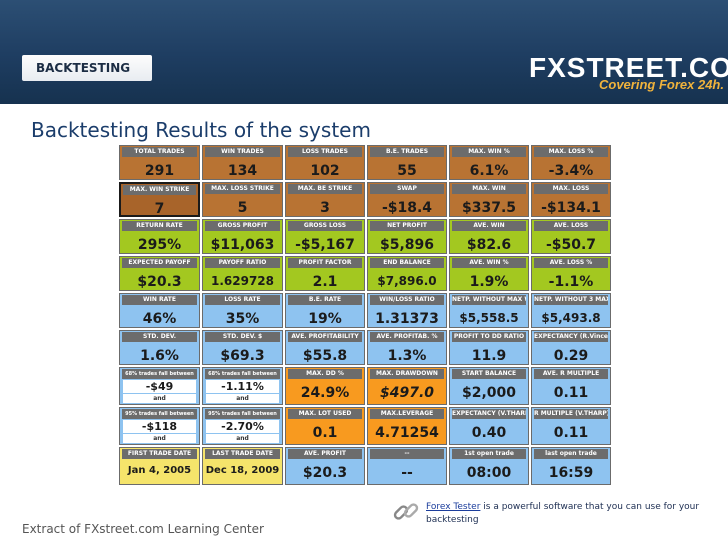  Describe the element at coordinates (242, 263) in the screenshot. I see `metric-label: PAYOFF RATIO` at that location.